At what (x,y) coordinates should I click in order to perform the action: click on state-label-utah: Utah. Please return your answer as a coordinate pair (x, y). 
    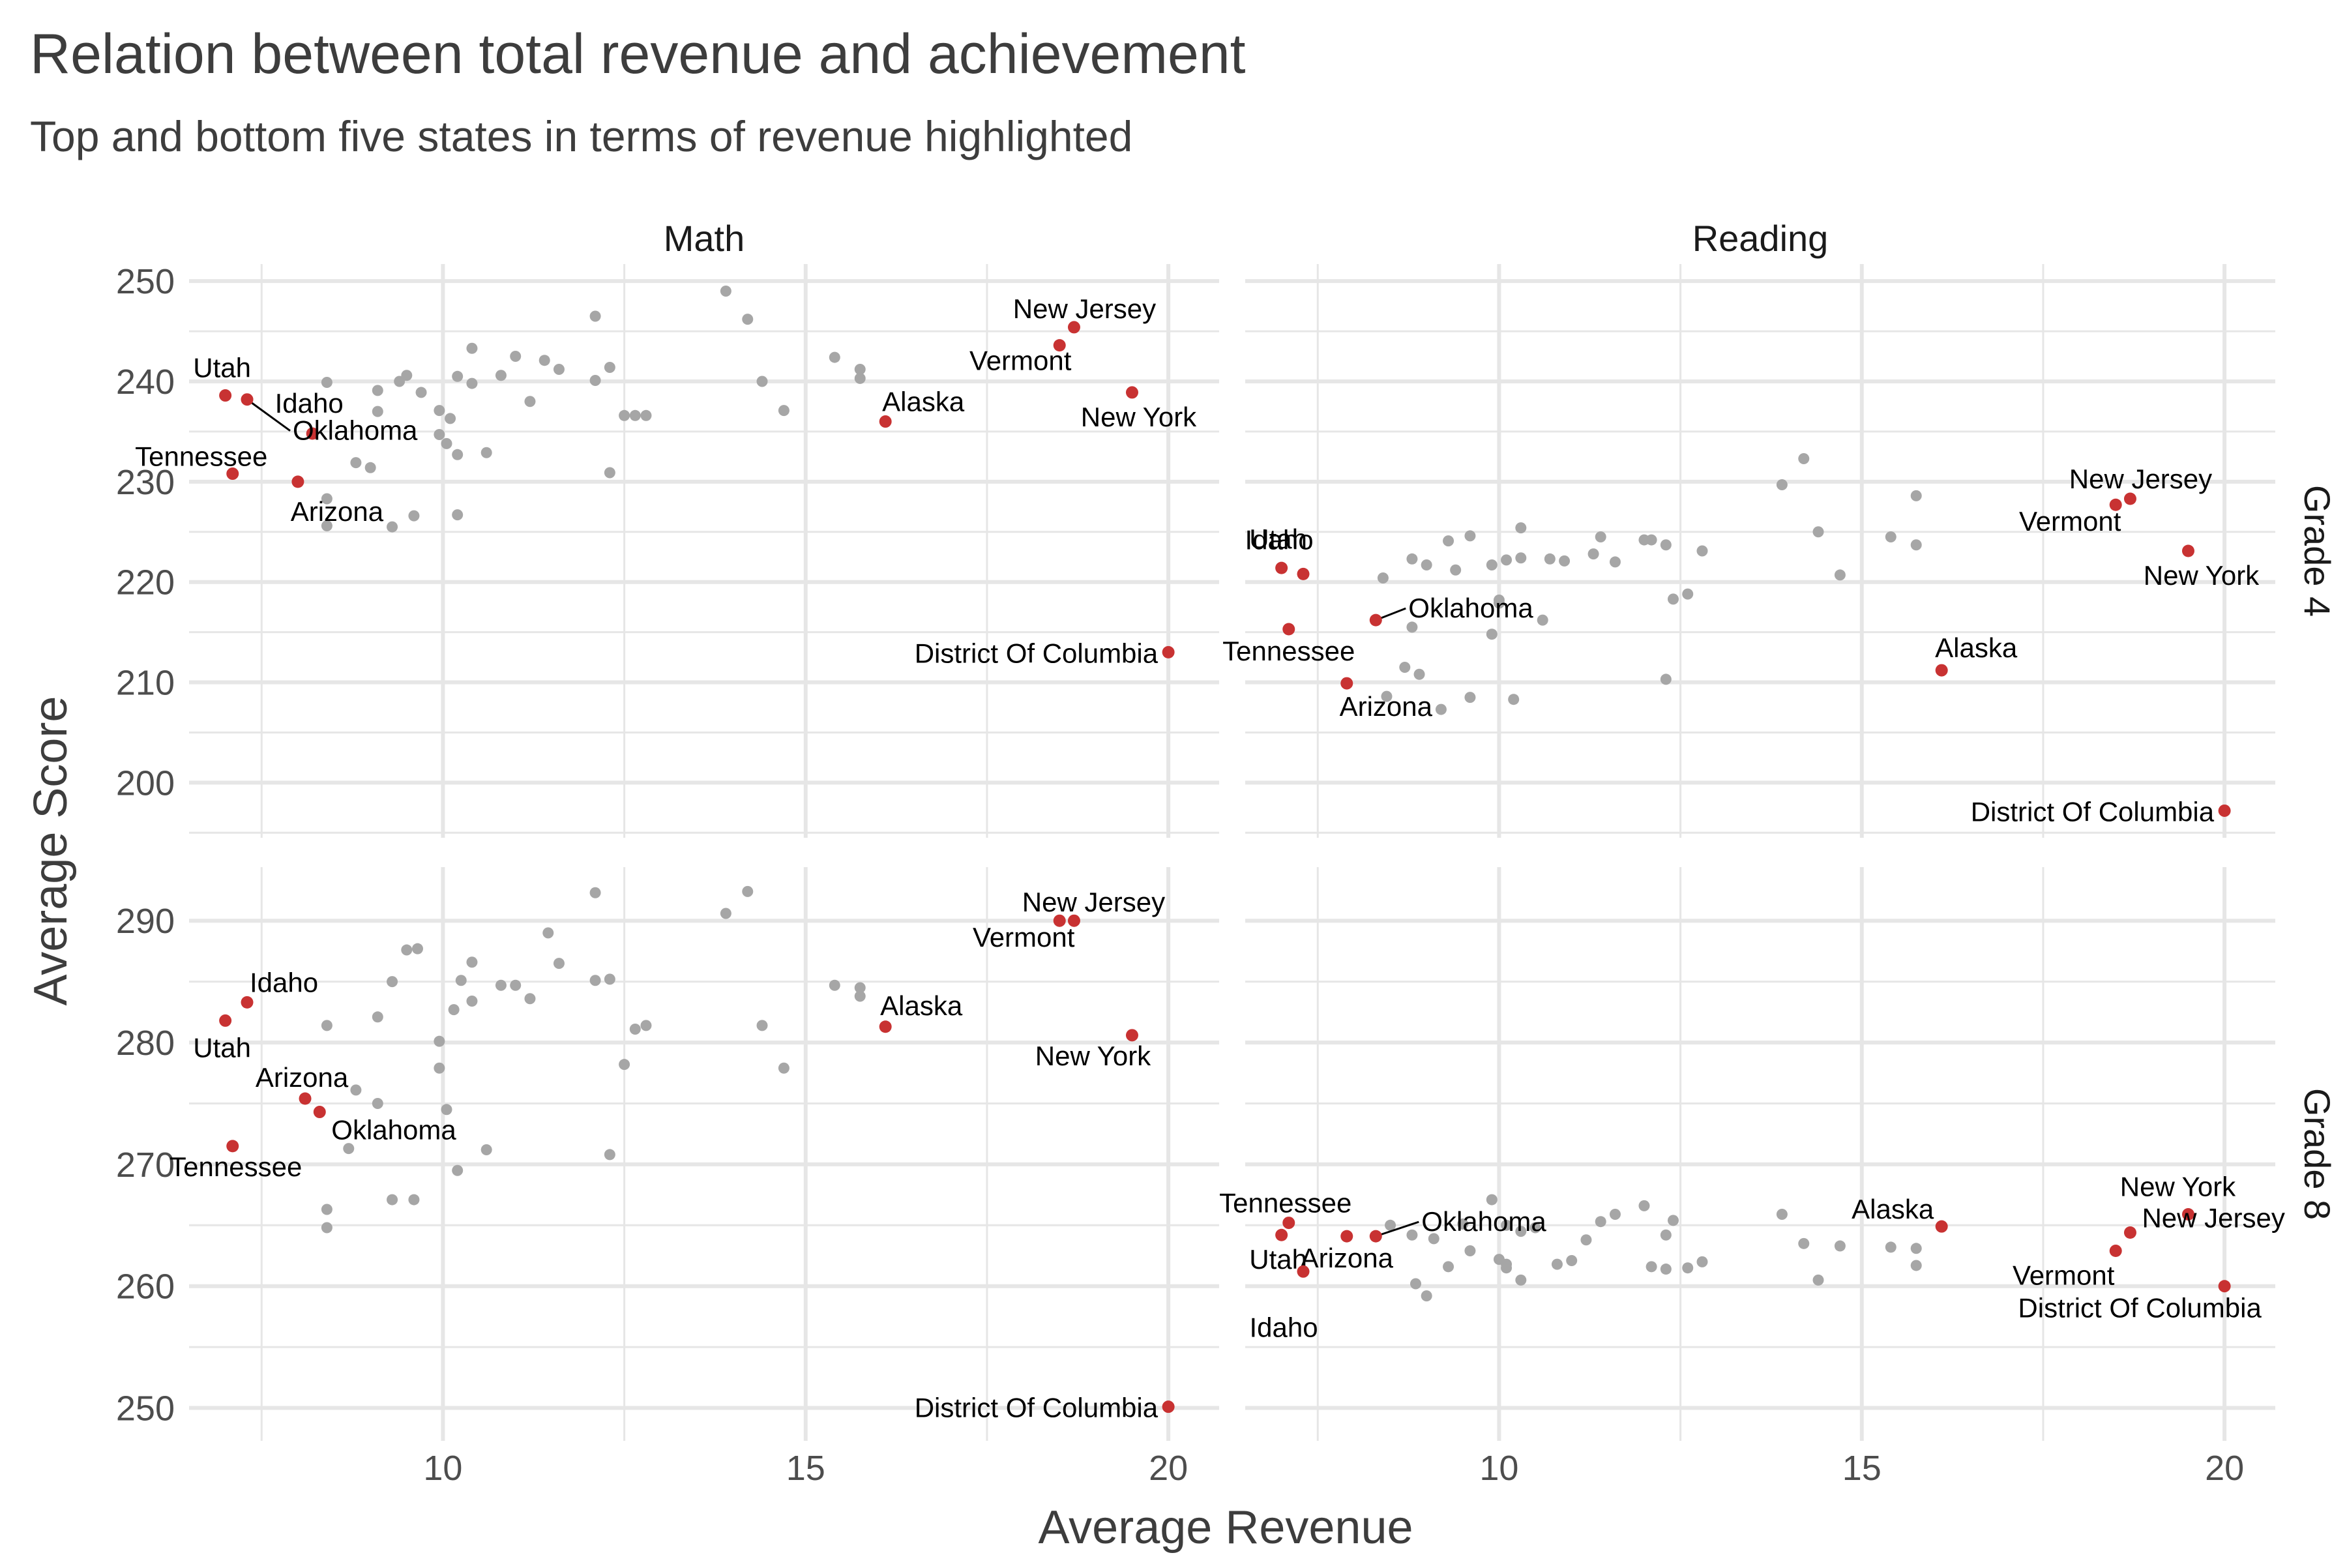
    Looking at the image, I should click on (222, 368).